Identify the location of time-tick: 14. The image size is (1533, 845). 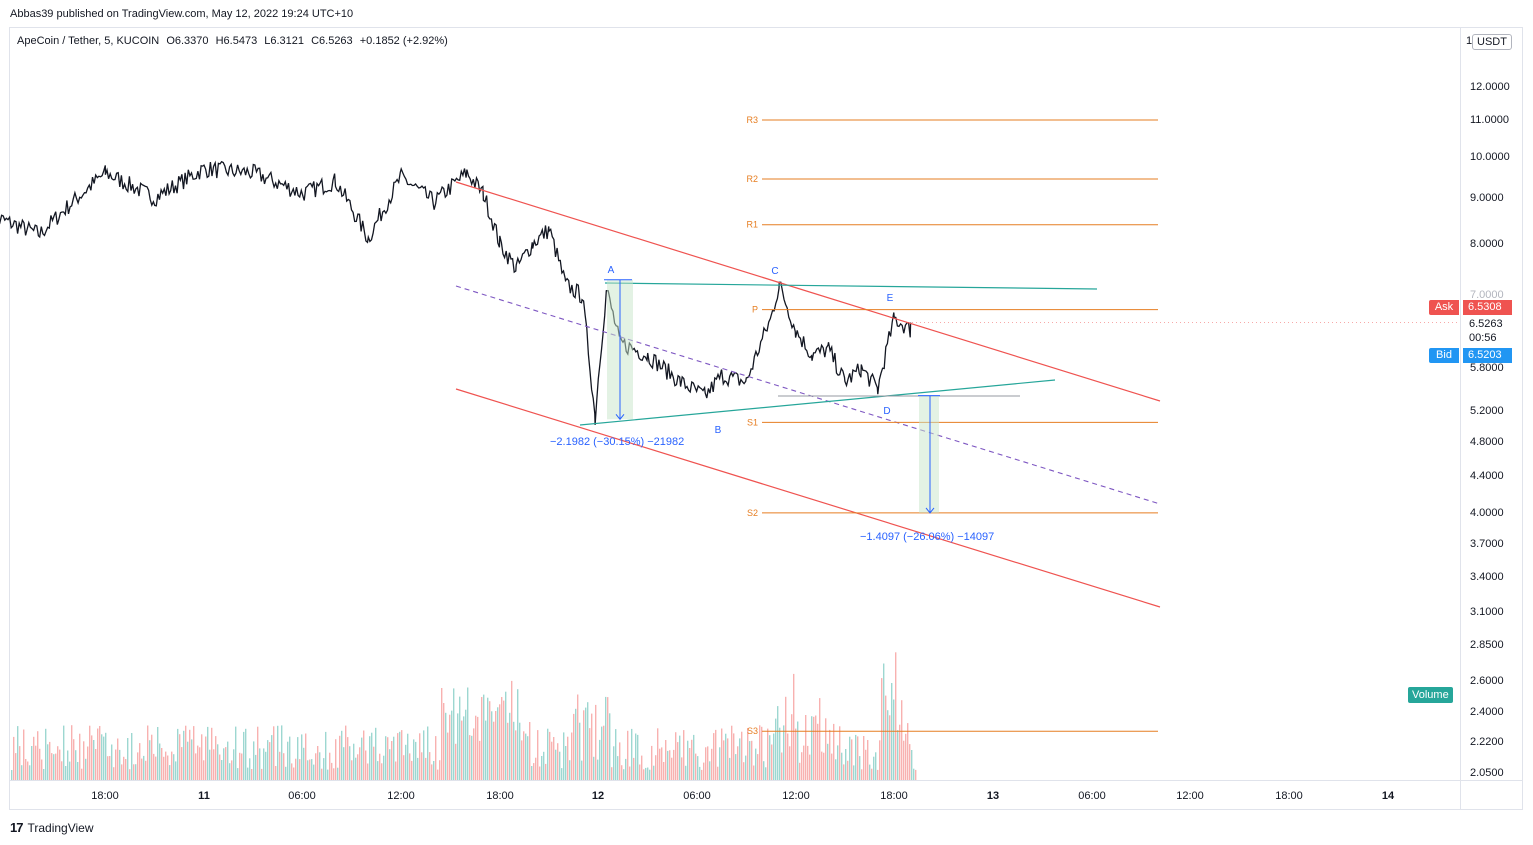
(1388, 796).